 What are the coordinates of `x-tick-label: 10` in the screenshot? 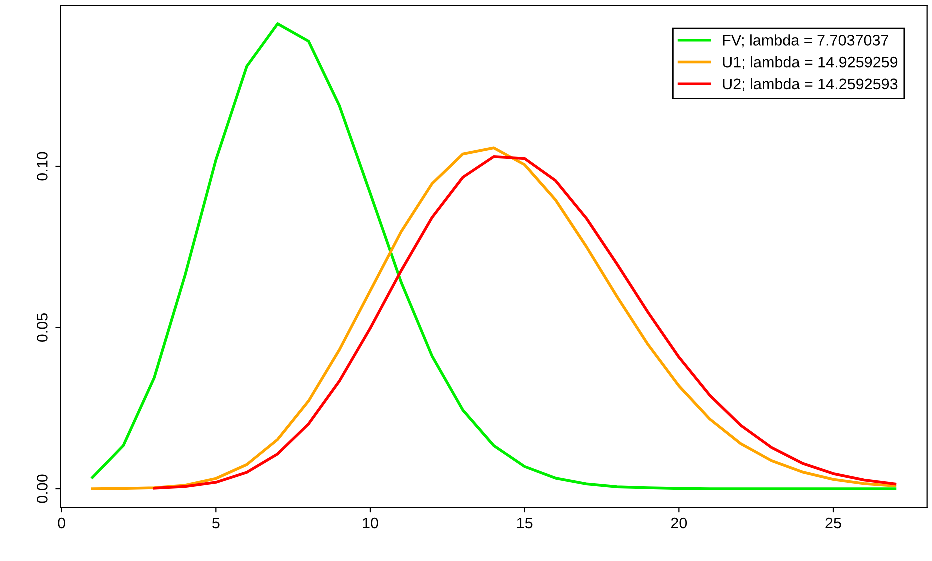 It's located at (370, 523).